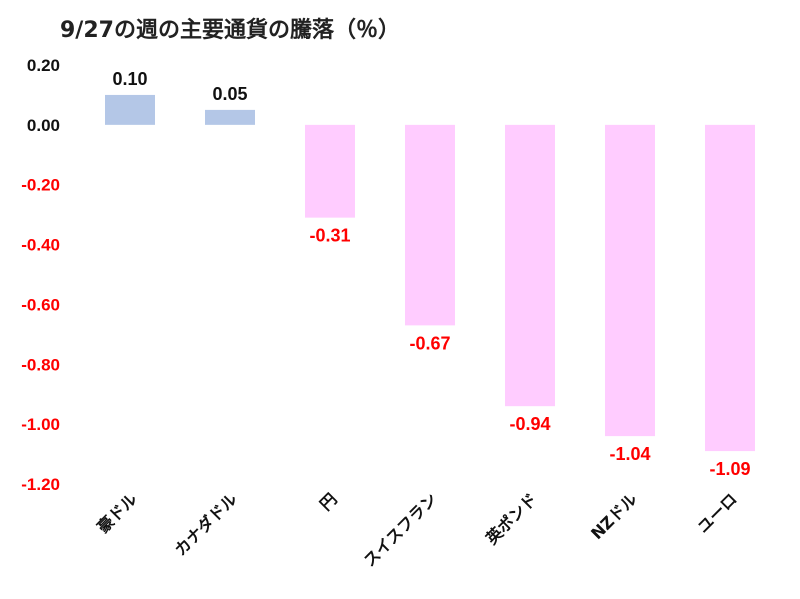 Image resolution: width=800 pixels, height=599 pixels. I want to click on y-tick-label: -0.80, so click(40, 364).